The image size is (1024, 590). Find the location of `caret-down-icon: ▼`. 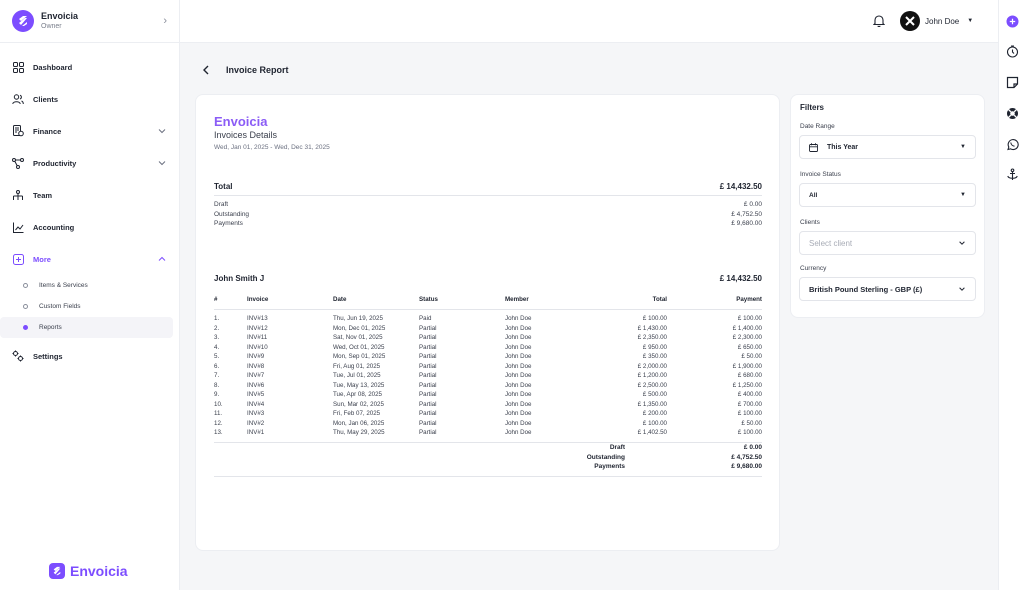

caret-down-icon: ▼ is located at coordinates (970, 21).